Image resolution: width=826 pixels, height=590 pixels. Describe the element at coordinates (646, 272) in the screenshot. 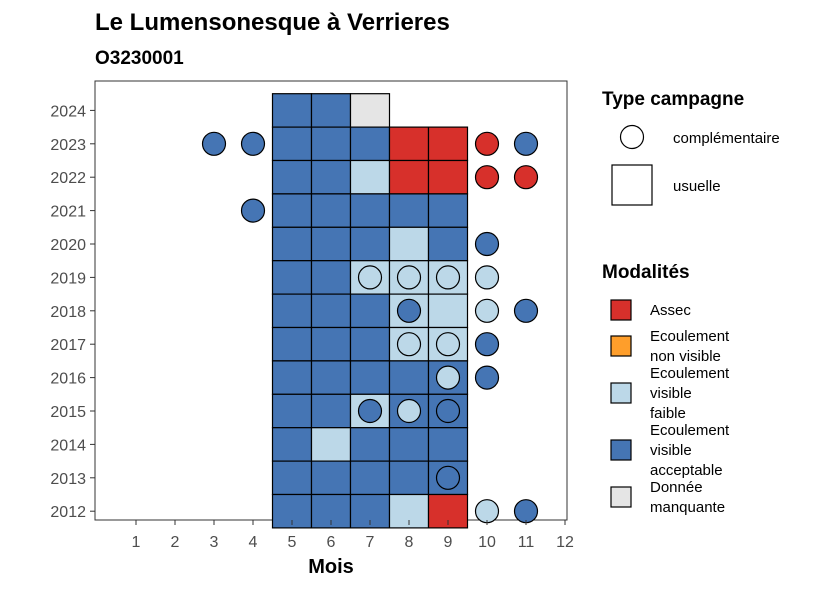

I see `legend-modalites-title: Modalités` at that location.